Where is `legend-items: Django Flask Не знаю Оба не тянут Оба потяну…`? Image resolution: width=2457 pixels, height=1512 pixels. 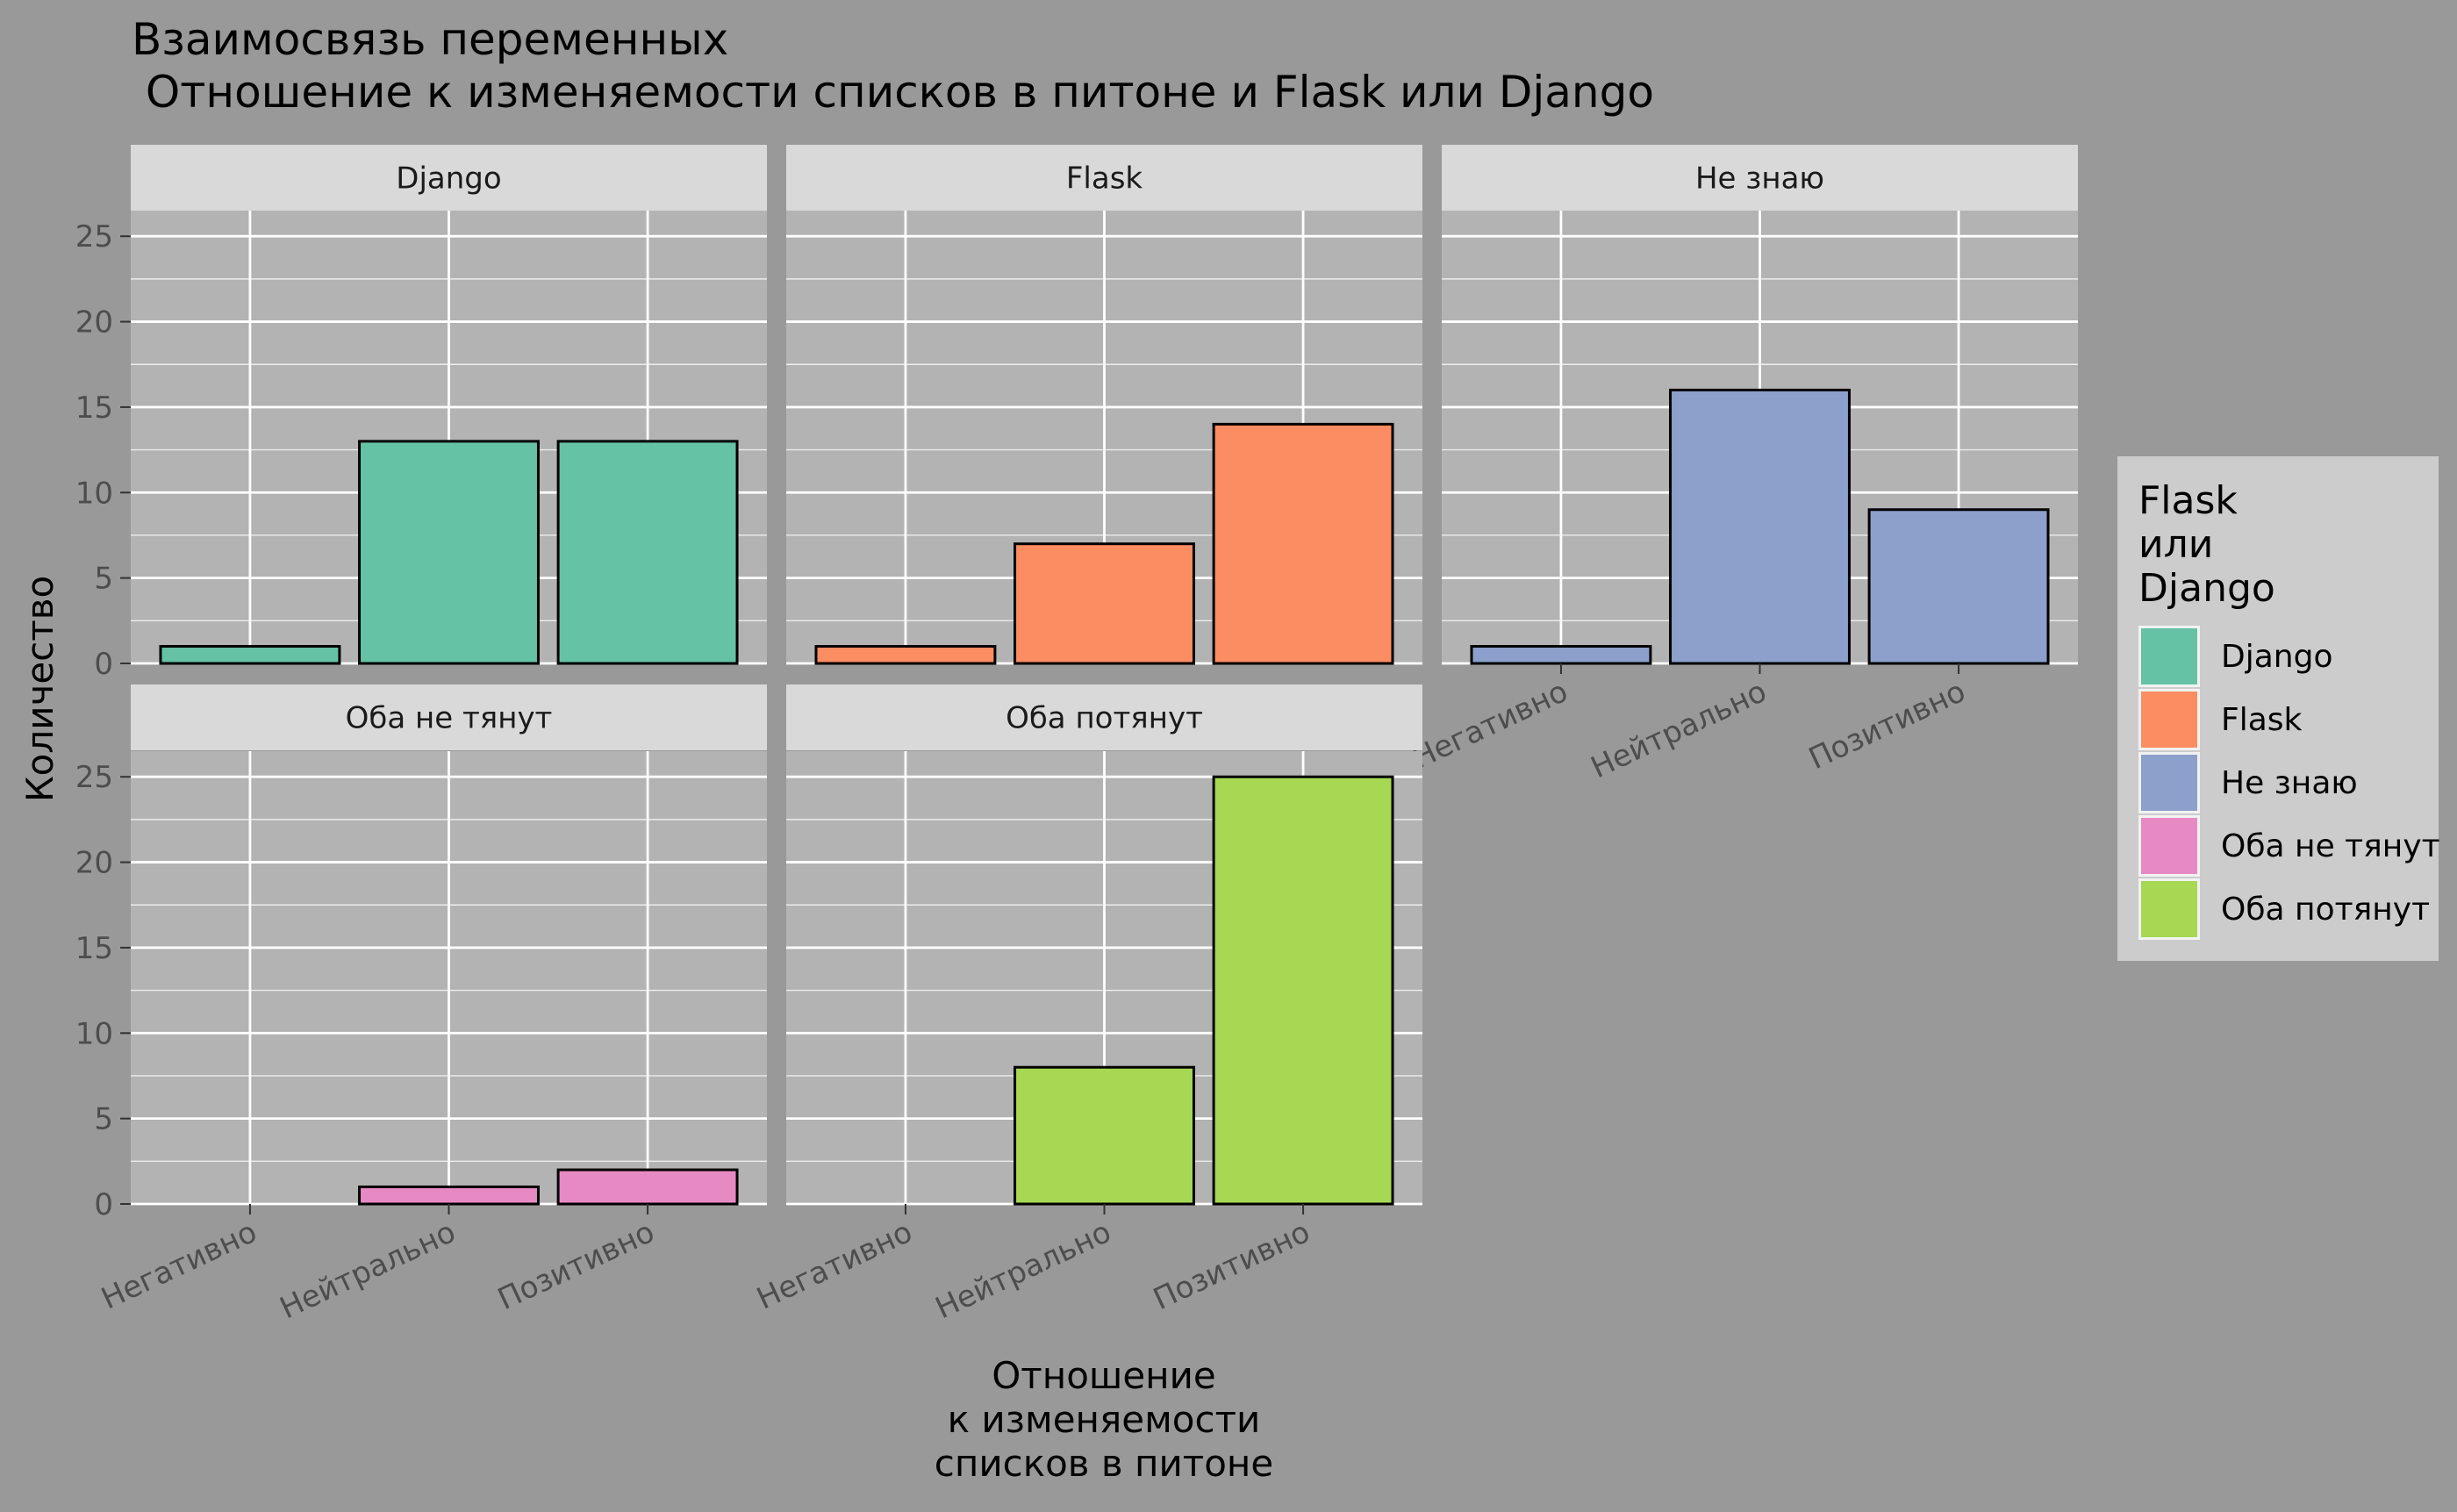
legend-items: Django Flask Не знаю Оба не тянут Оба потяну… is located at coordinates (2289, 783).